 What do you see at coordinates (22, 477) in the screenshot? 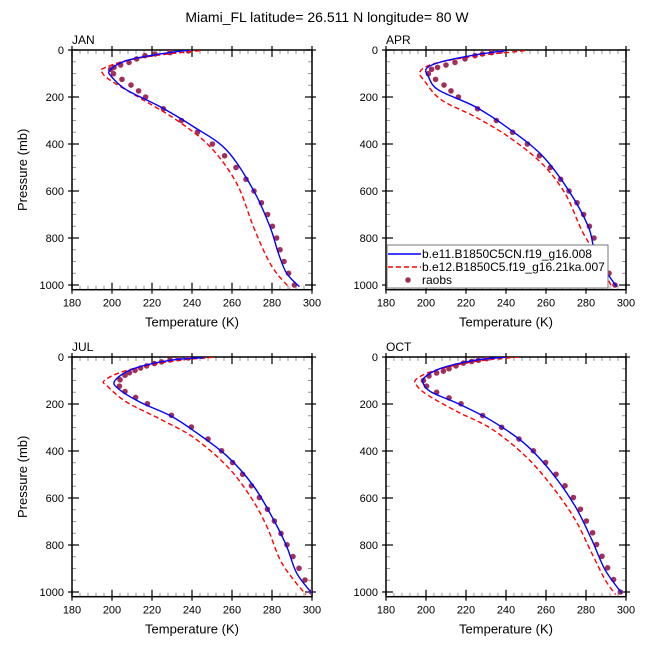
I see `y-axis-label: Pressure (mb)` at bounding box center [22, 477].